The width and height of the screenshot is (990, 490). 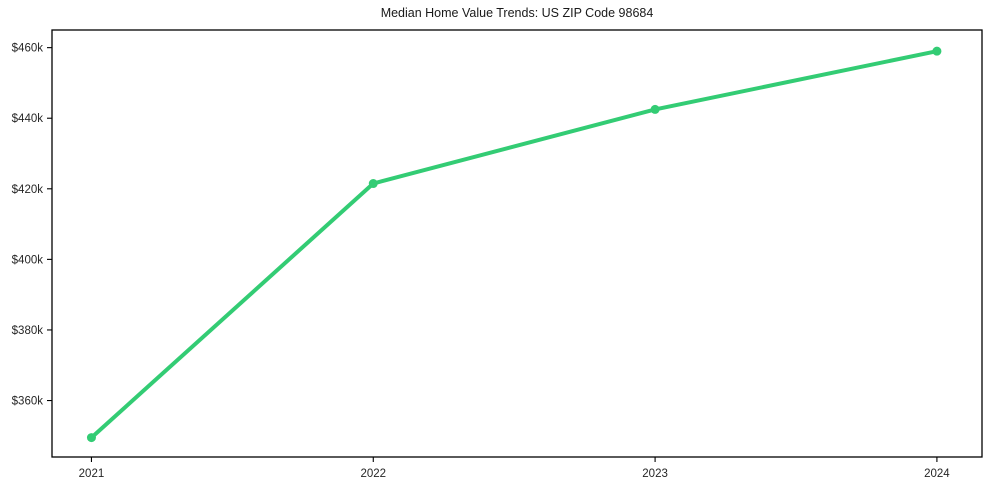 What do you see at coordinates (373, 474) in the screenshot?
I see `x-axis-tick-label: 2022` at bounding box center [373, 474].